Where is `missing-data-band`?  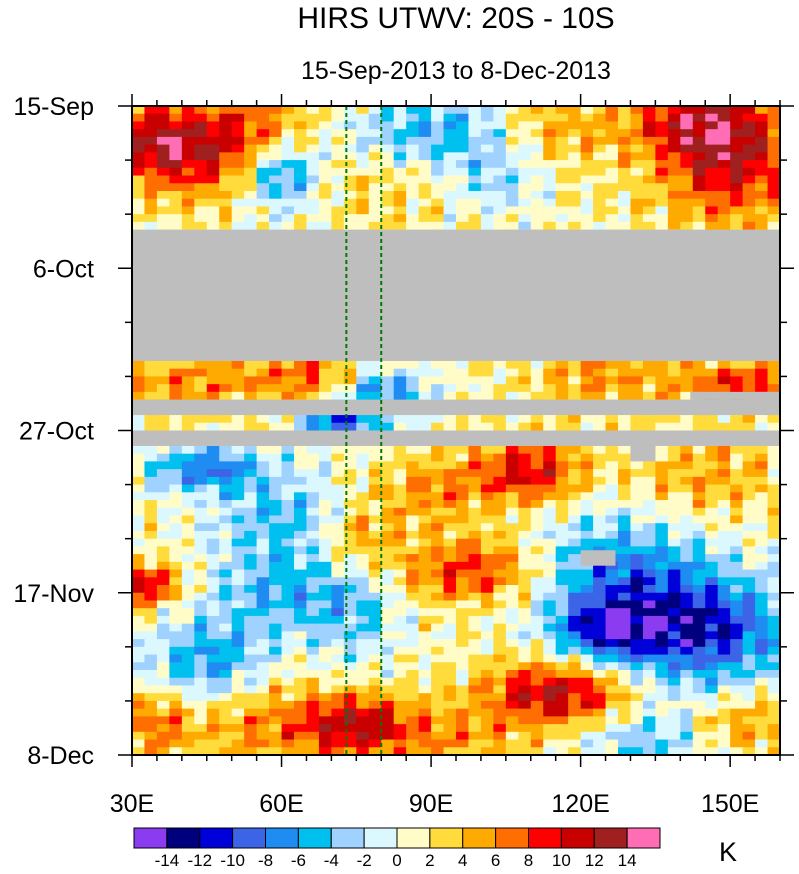 missing-data-band is located at coordinates (456, 295).